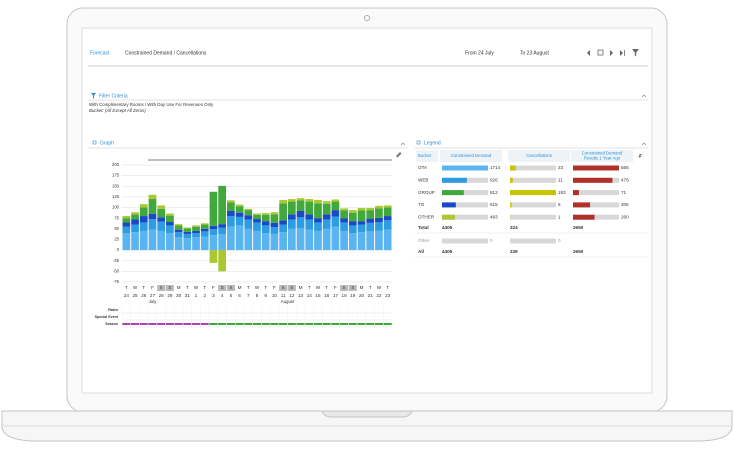  I want to click on x-tick-label: 26, so click(144, 295).